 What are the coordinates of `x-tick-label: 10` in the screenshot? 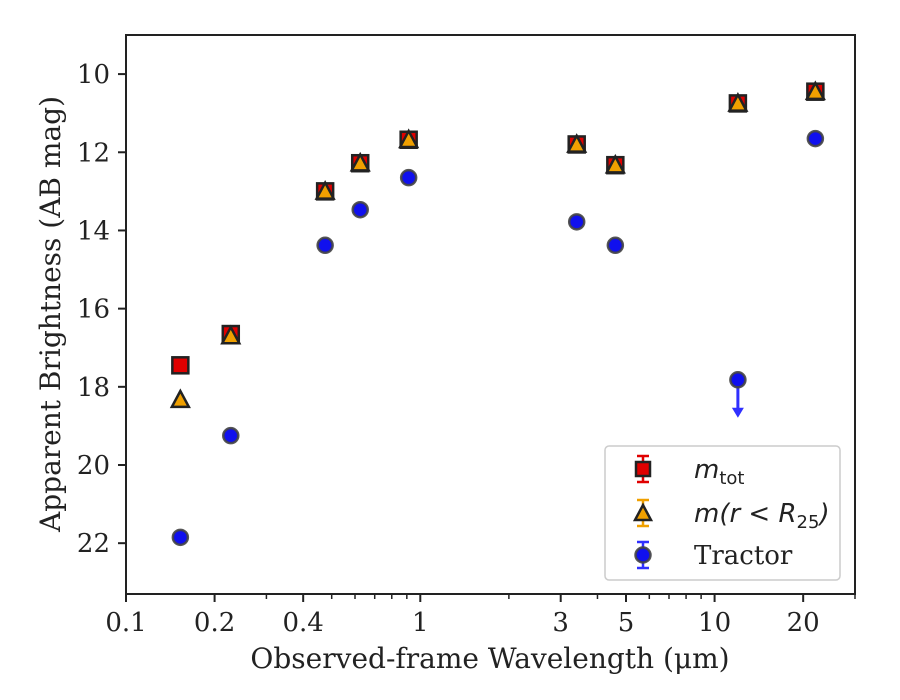 It's located at (714, 623).